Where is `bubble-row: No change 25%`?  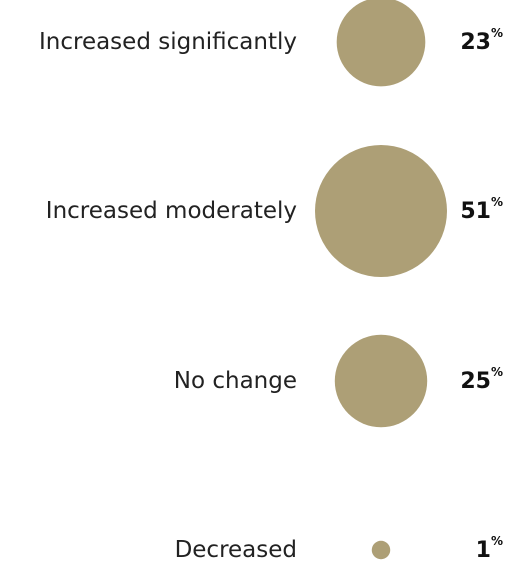 bubble-row: No change 25% is located at coordinates (338, 381).